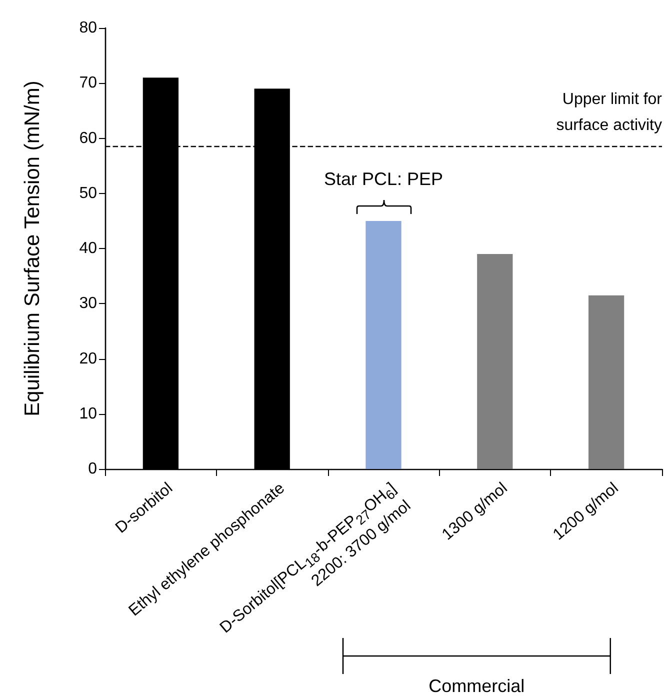 The image size is (670, 700). I want to click on text: Commercial, so click(477, 686).